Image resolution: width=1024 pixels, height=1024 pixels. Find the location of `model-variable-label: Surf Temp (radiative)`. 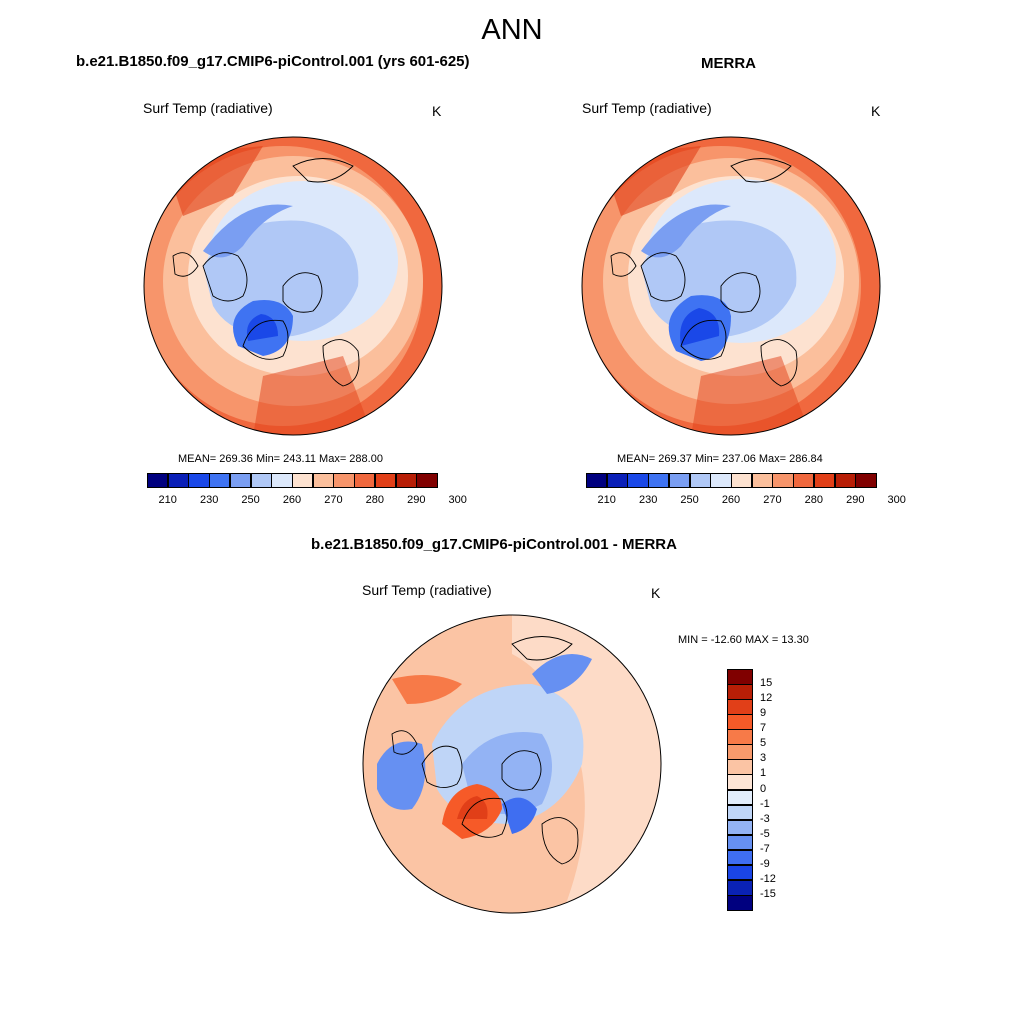

model-variable-label: Surf Temp (radiative) is located at coordinates (208, 108).